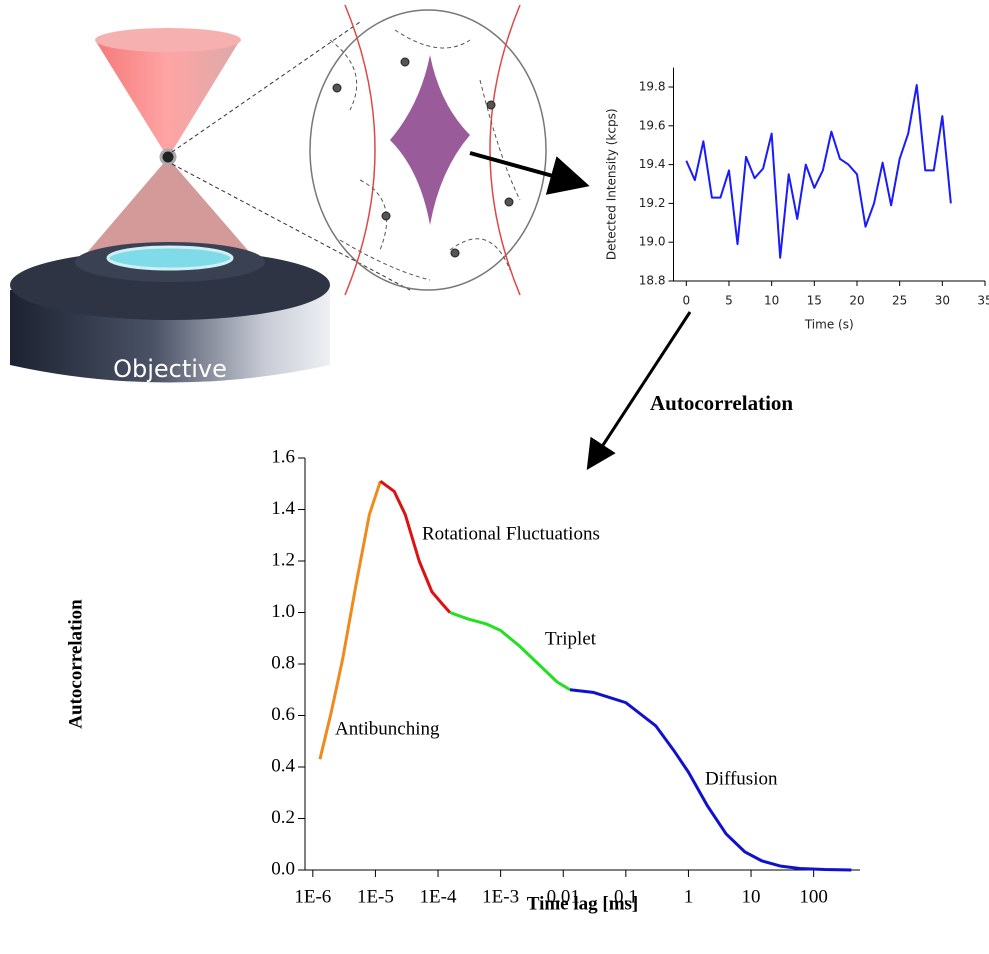 The image size is (989, 954). I want to click on y-tick-label: 0.6, so click(283, 714).